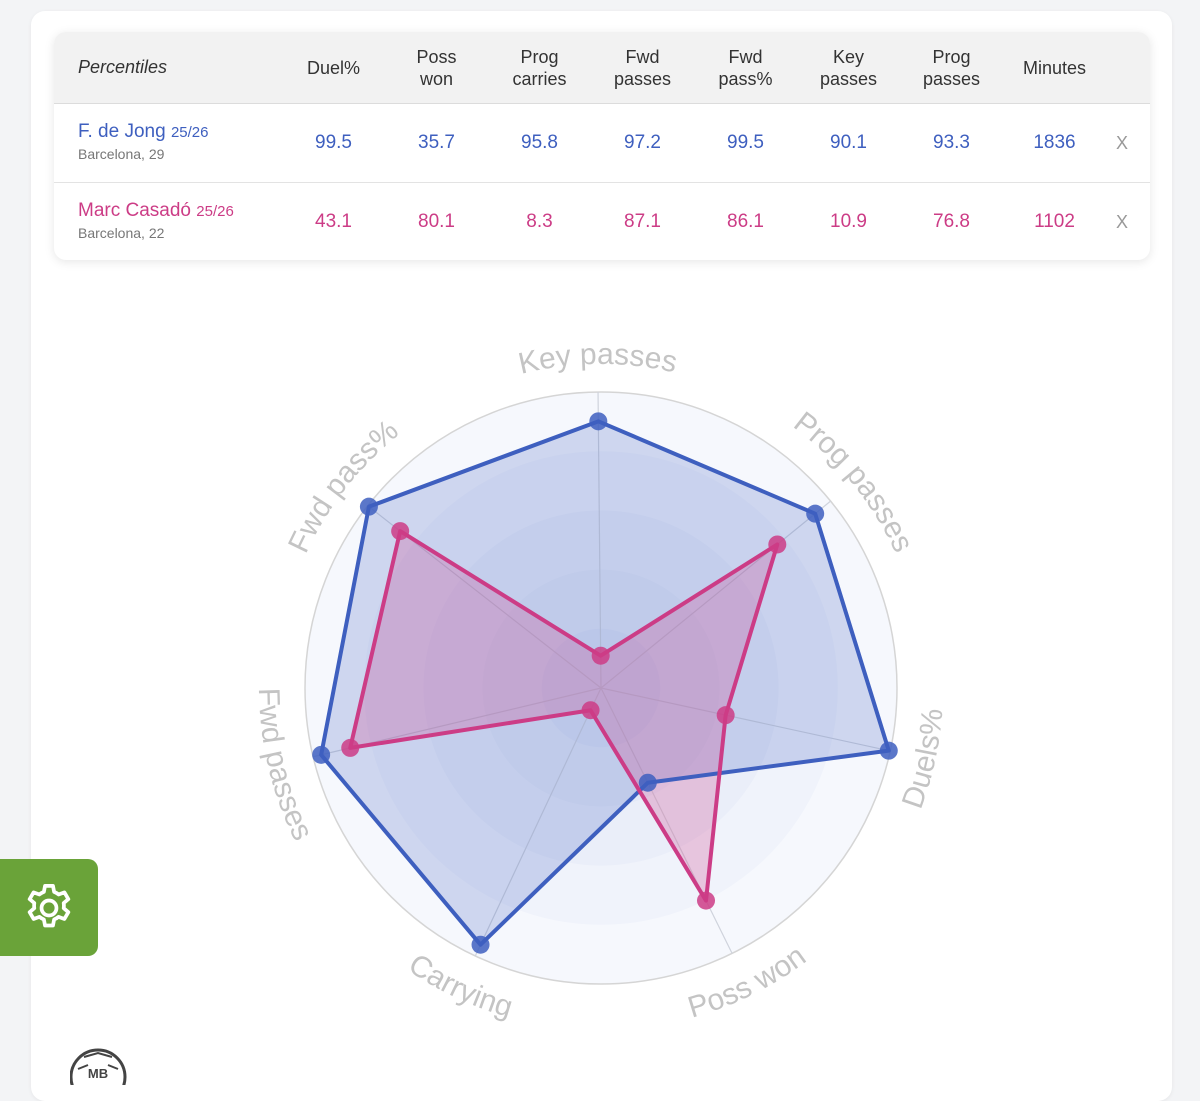  Describe the element at coordinates (333, 142) in the screenshot. I see `cell-duel-pct: 99.5` at that location.